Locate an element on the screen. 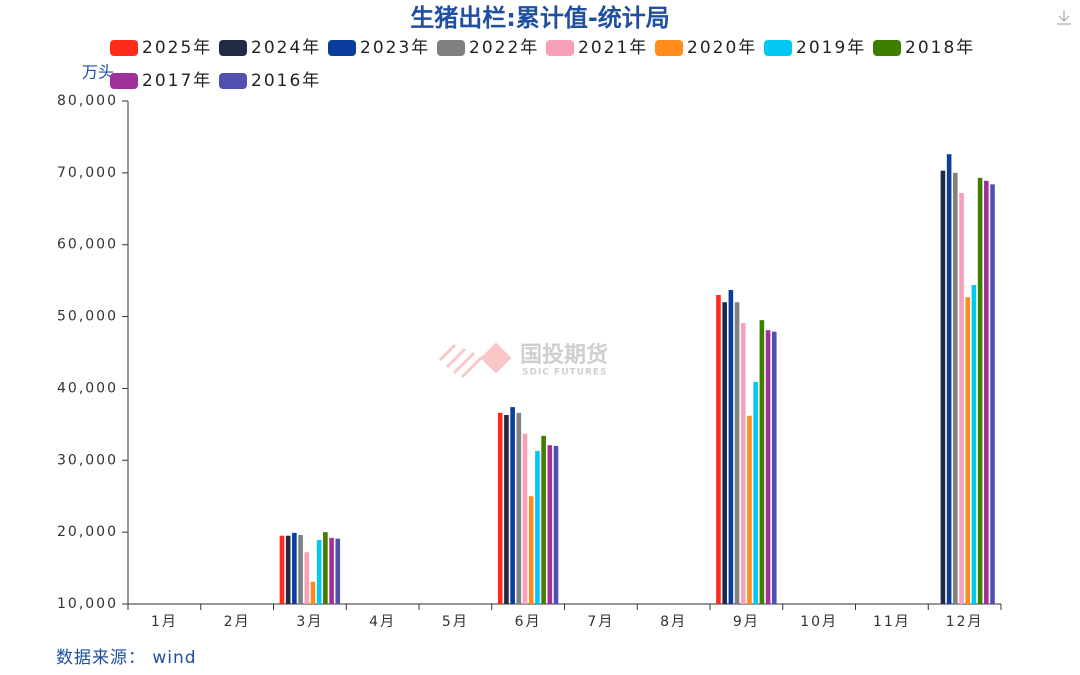 The image size is (1080, 675). x-tick-label: 5月 is located at coordinates (455, 622).